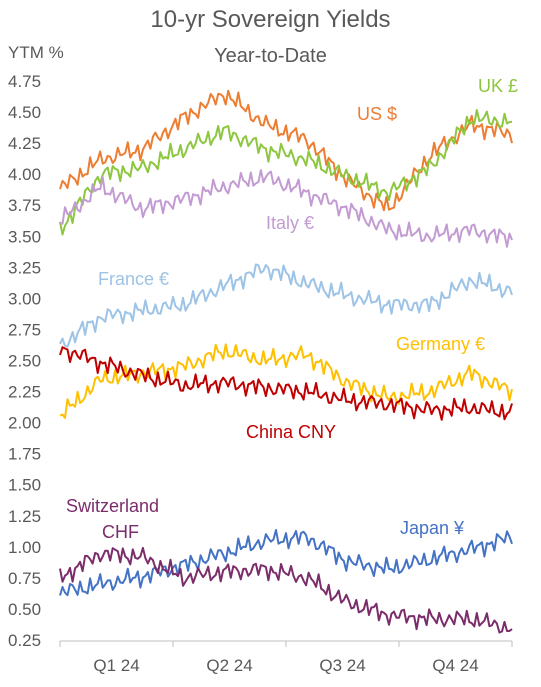 The image size is (541, 687). Describe the element at coordinates (286, 657) in the screenshot. I see `x-axis: Q1 24 Q2 24 Q3 24 Q4 24` at that location.